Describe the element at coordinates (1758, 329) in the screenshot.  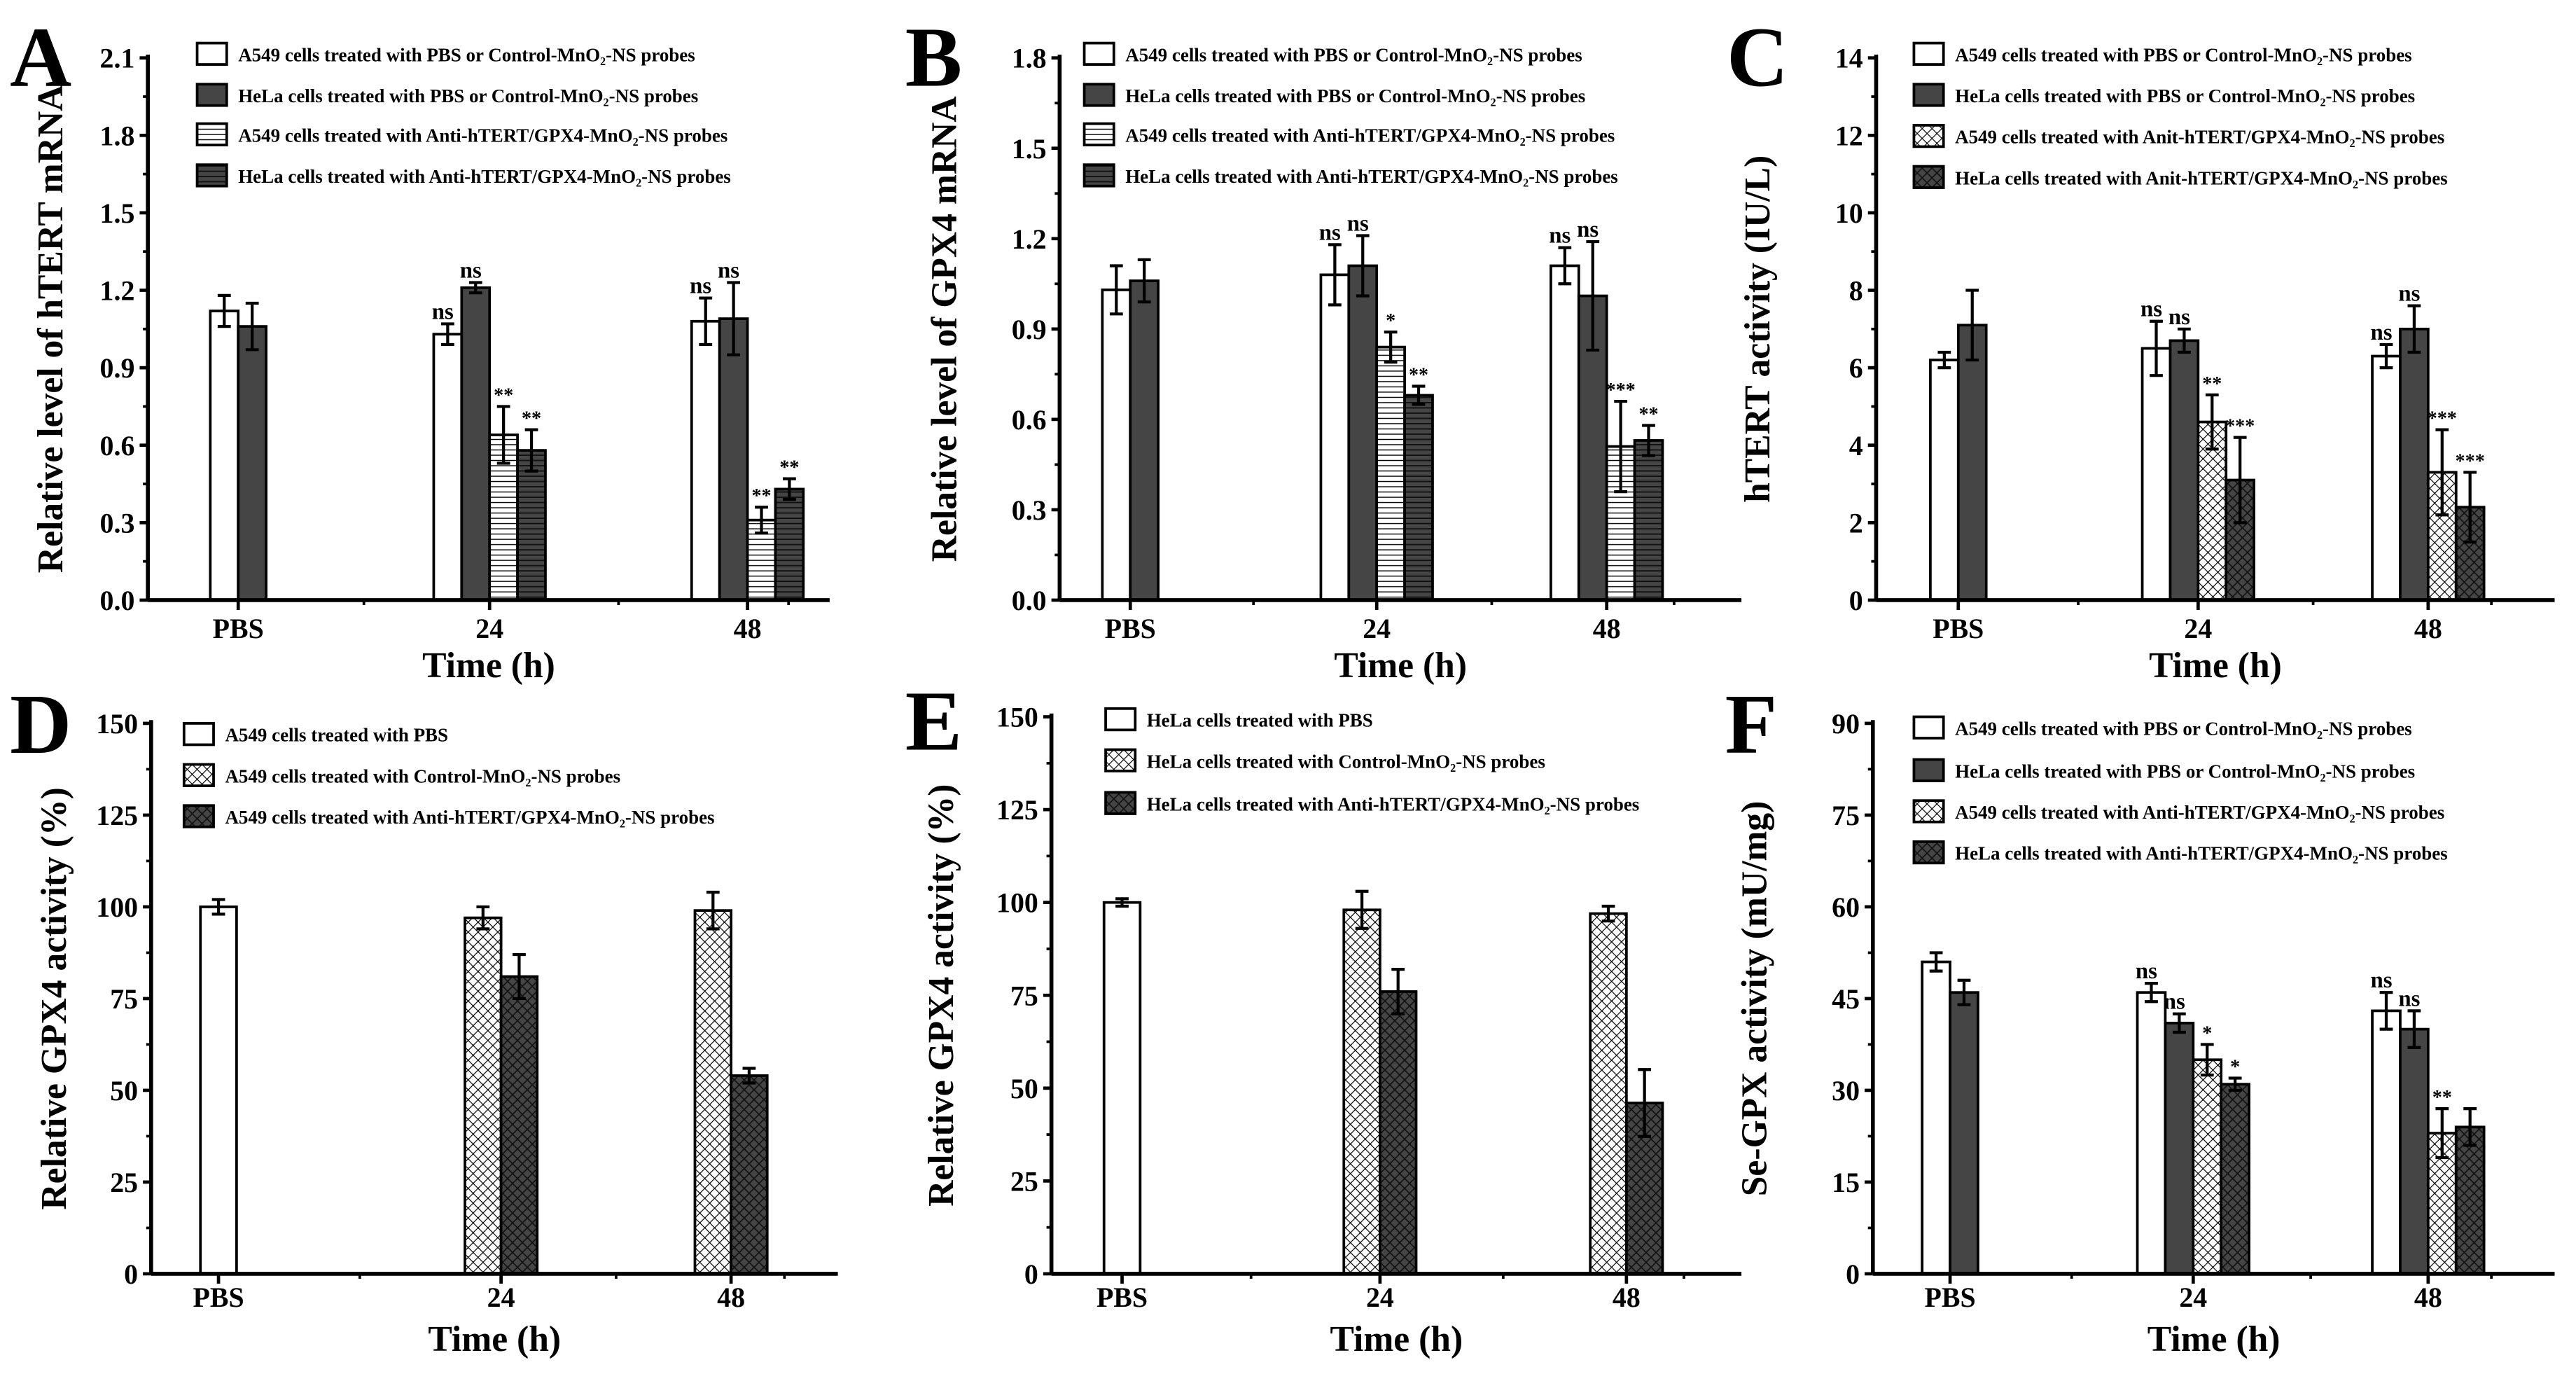
I see `y-axis-title: hTERT activity (IU/L)` at that location.